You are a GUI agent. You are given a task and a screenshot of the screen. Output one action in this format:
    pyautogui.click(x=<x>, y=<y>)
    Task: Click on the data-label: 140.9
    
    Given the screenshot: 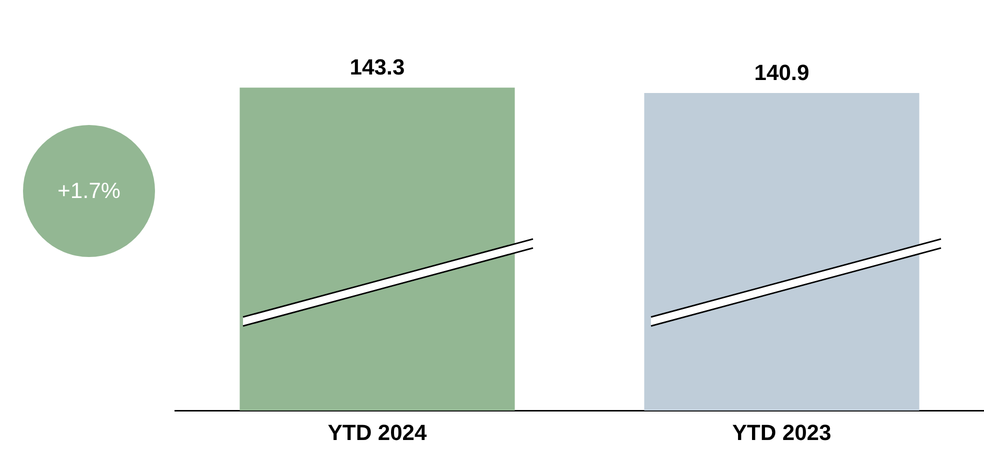 What is the action you would take?
    pyautogui.click(x=782, y=73)
    